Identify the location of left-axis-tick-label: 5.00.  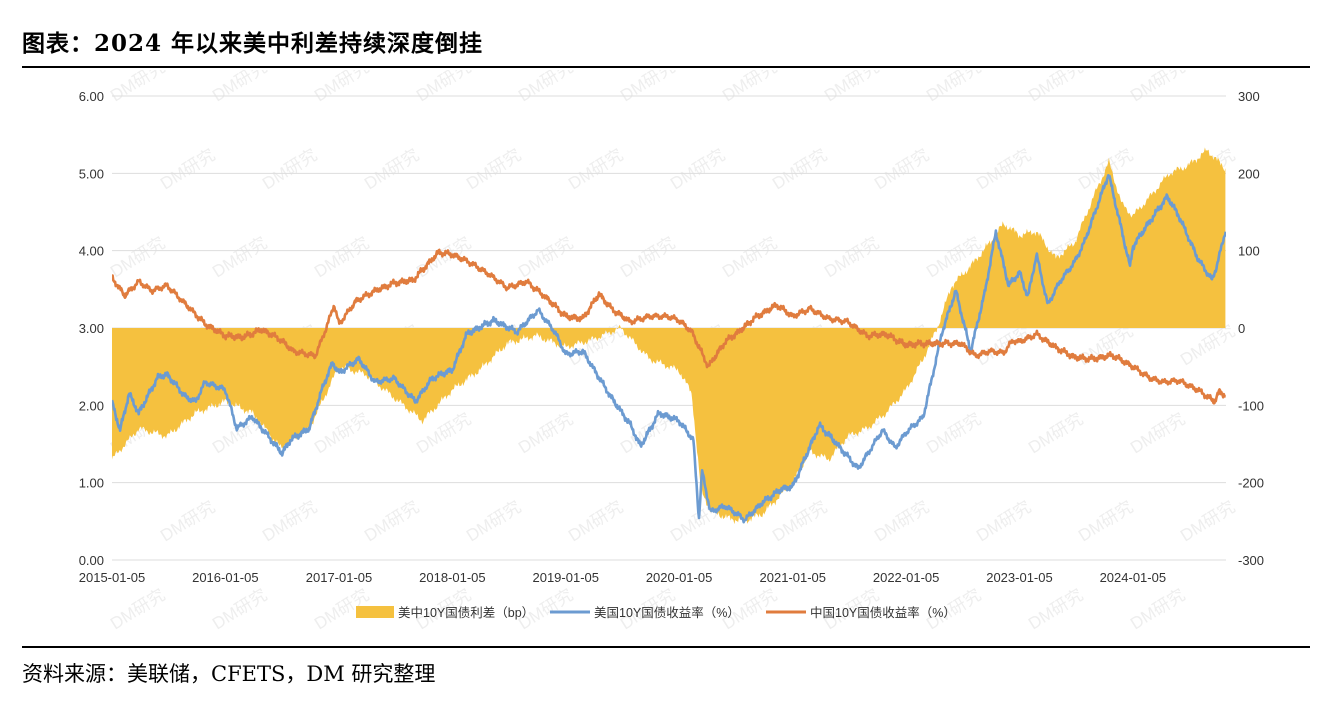
(91, 173).